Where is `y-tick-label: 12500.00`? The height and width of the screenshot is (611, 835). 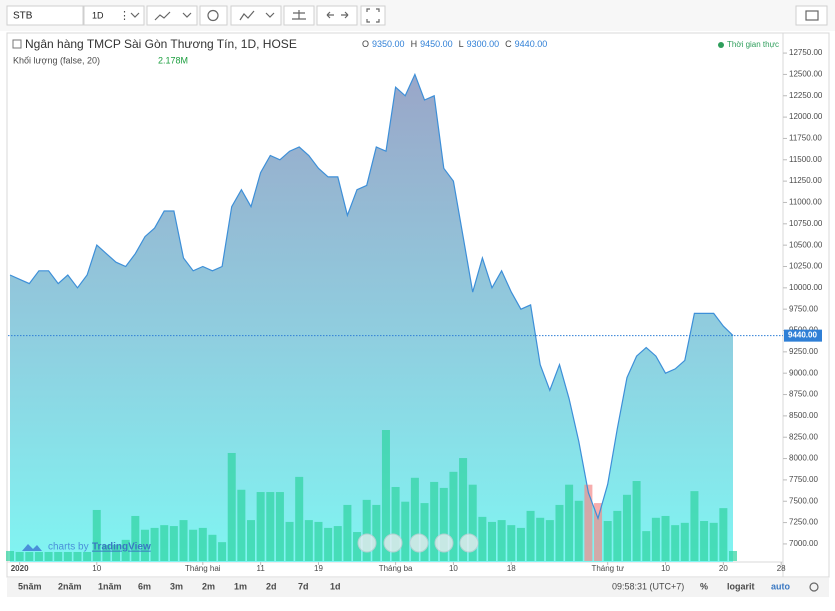
y-tick-label: 12500.00 is located at coordinates (806, 74).